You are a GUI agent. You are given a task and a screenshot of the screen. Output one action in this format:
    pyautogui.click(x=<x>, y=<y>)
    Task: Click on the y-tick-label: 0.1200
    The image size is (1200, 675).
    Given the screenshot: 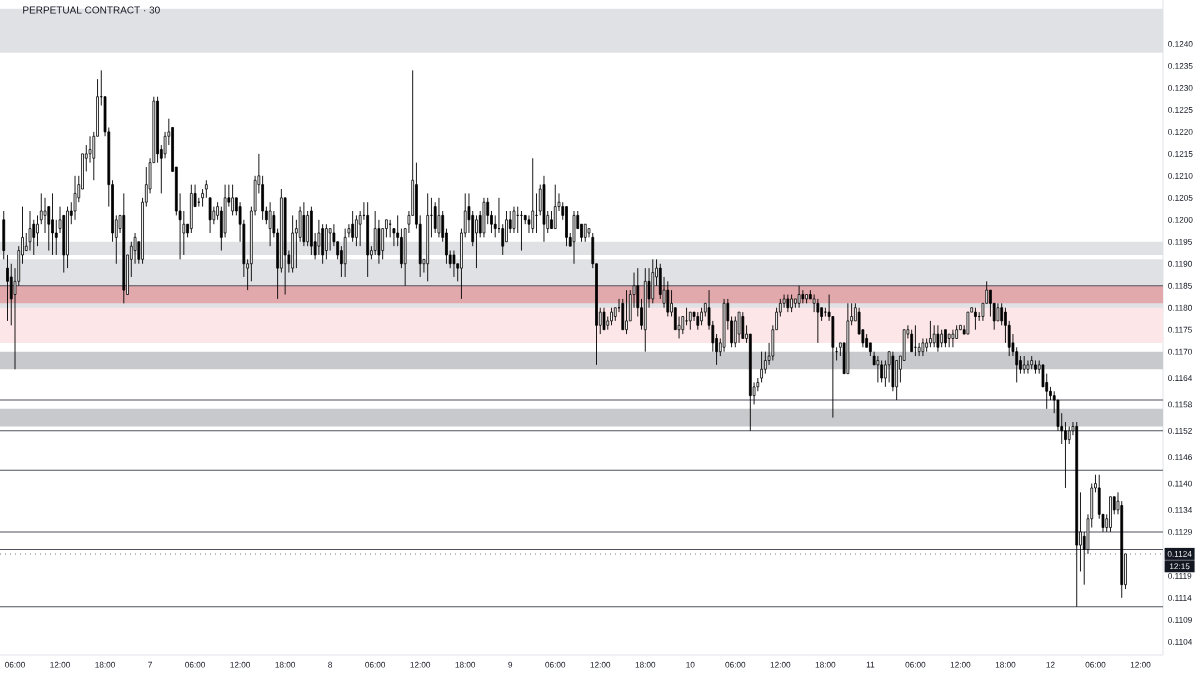 What is the action you would take?
    pyautogui.click(x=1180, y=219)
    